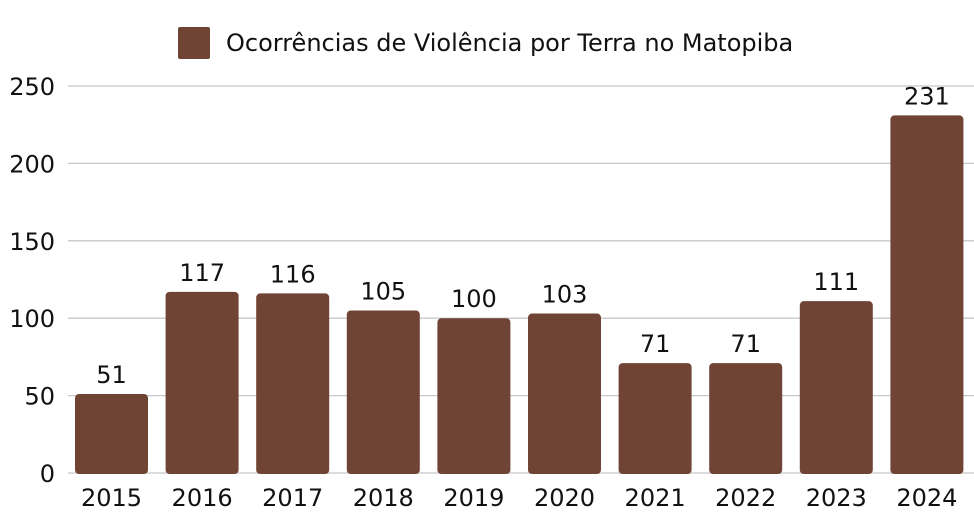  Describe the element at coordinates (564, 498) in the screenshot. I see `x-tick-label-2020: 2020` at that location.